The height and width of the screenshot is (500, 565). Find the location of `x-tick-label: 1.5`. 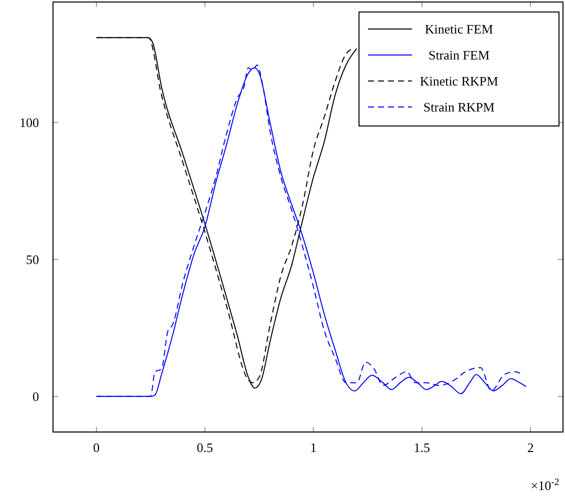

x-tick-label: 1.5 is located at coordinates (422, 447).